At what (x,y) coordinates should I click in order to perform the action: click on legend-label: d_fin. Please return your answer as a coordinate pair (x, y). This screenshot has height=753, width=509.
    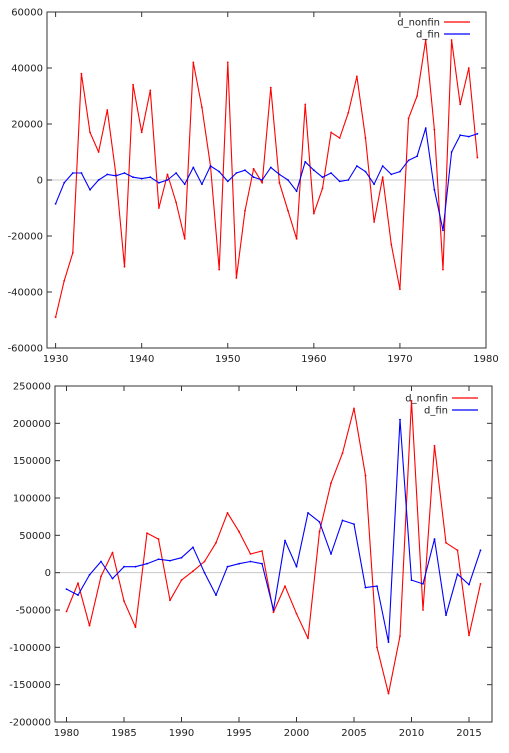
    Looking at the image, I should click on (428, 35).